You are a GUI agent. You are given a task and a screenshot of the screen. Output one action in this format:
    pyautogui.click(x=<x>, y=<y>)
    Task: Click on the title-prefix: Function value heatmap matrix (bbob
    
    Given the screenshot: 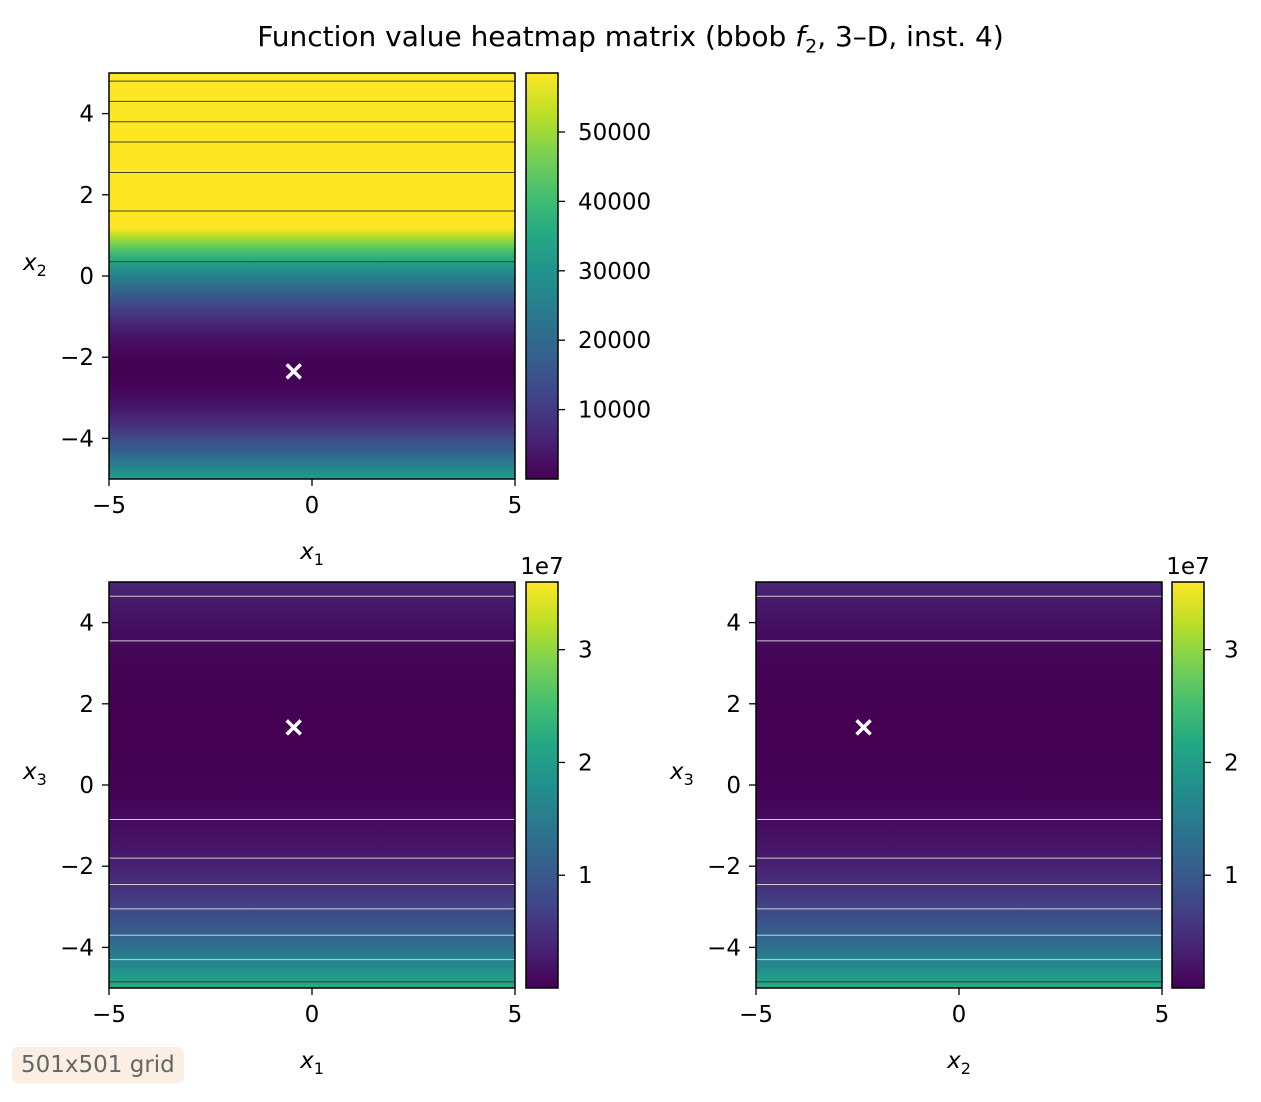 What is the action you would take?
    pyautogui.click(x=526, y=36)
    